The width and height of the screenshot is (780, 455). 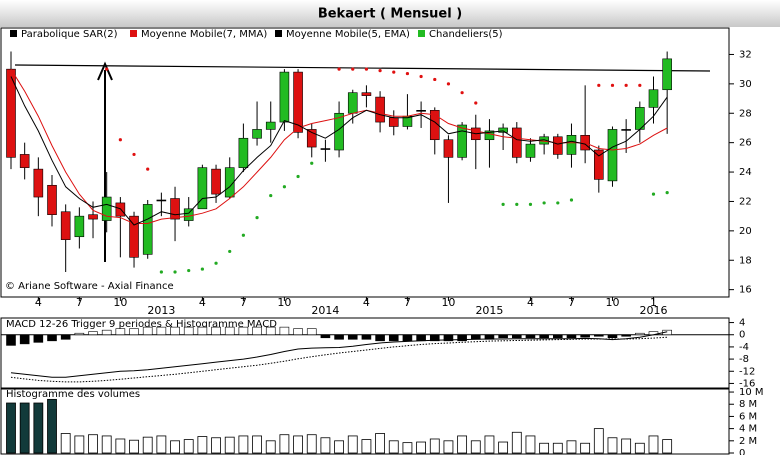 I want to click on legend-swatch, so click(x=278, y=33).